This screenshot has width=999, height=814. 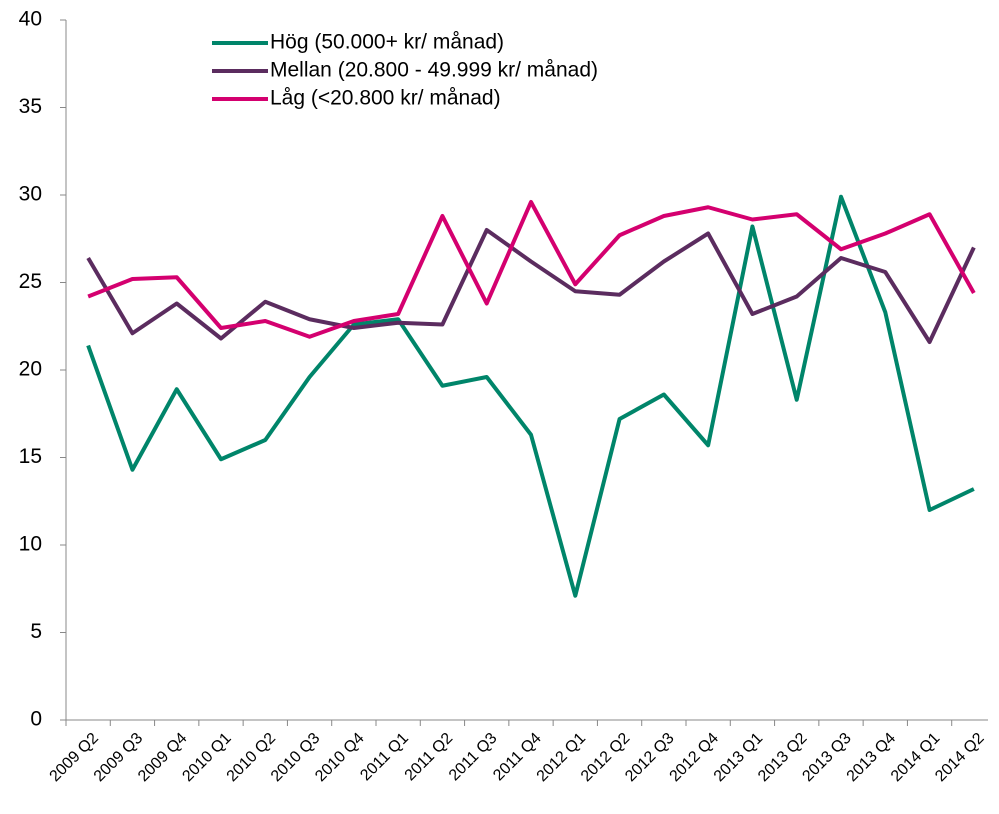 I want to click on legend-label: Mellan (20.800 - 49.999 kr/ månad), so click(x=434, y=70).